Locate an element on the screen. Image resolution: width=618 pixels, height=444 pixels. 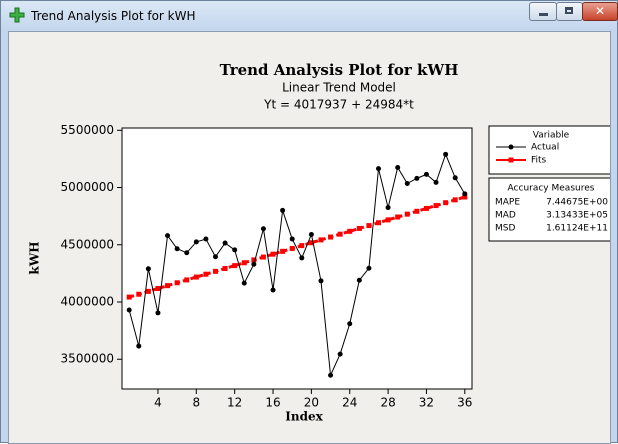
chart-subtitle: Linear Trend Model is located at coordinates (339, 88).